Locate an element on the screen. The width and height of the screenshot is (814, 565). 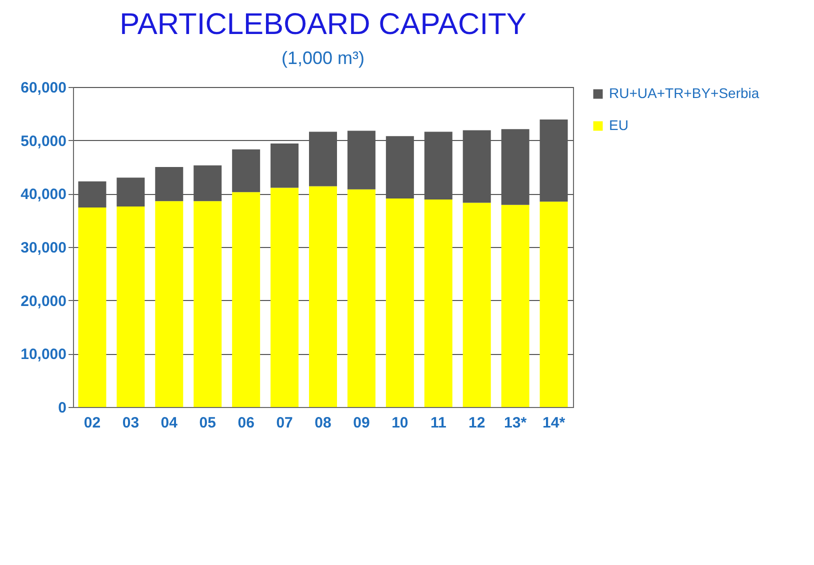
x-tick-label: 04 is located at coordinates (169, 423).